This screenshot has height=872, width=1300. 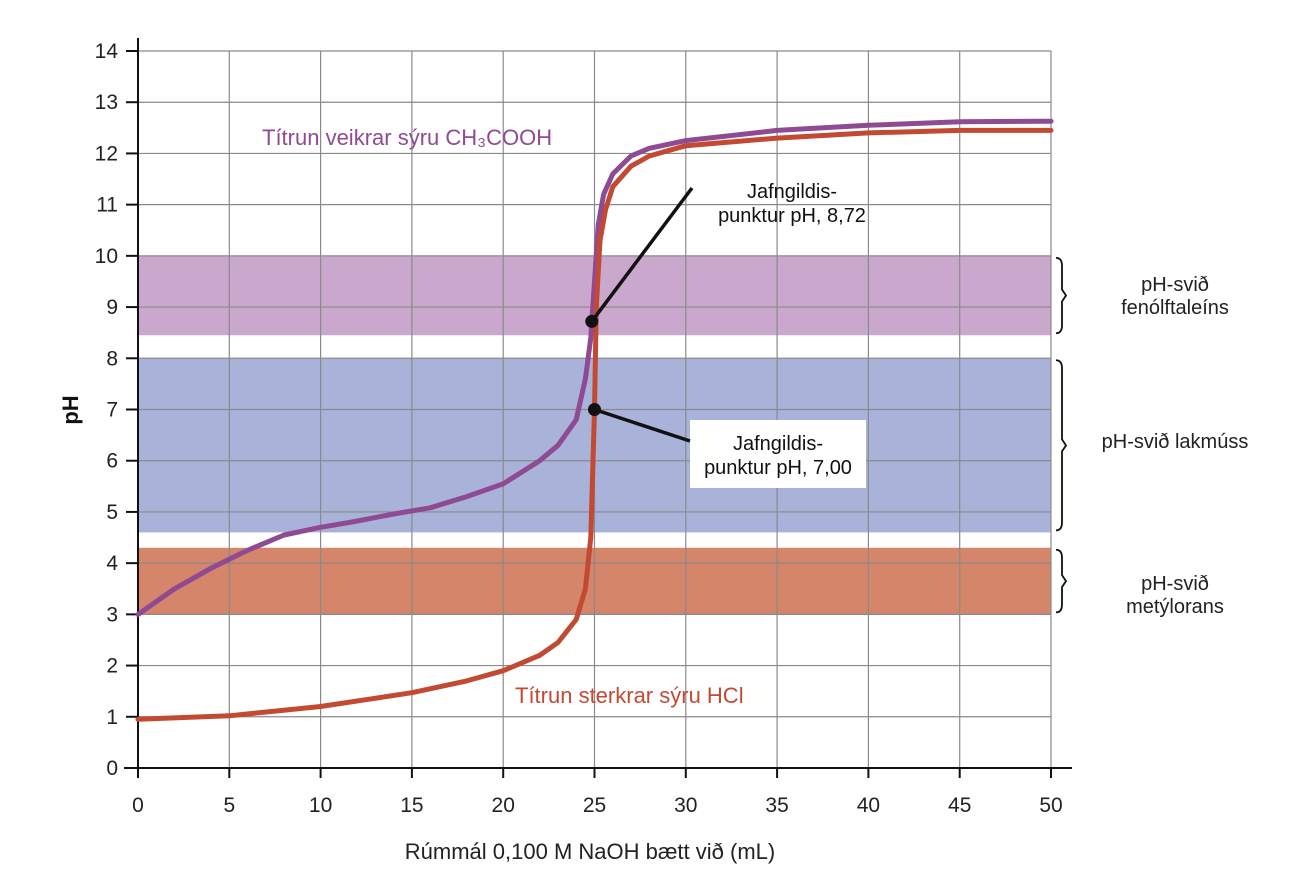 What do you see at coordinates (868, 805) in the screenshot?
I see `x-tick-label: 40` at bounding box center [868, 805].